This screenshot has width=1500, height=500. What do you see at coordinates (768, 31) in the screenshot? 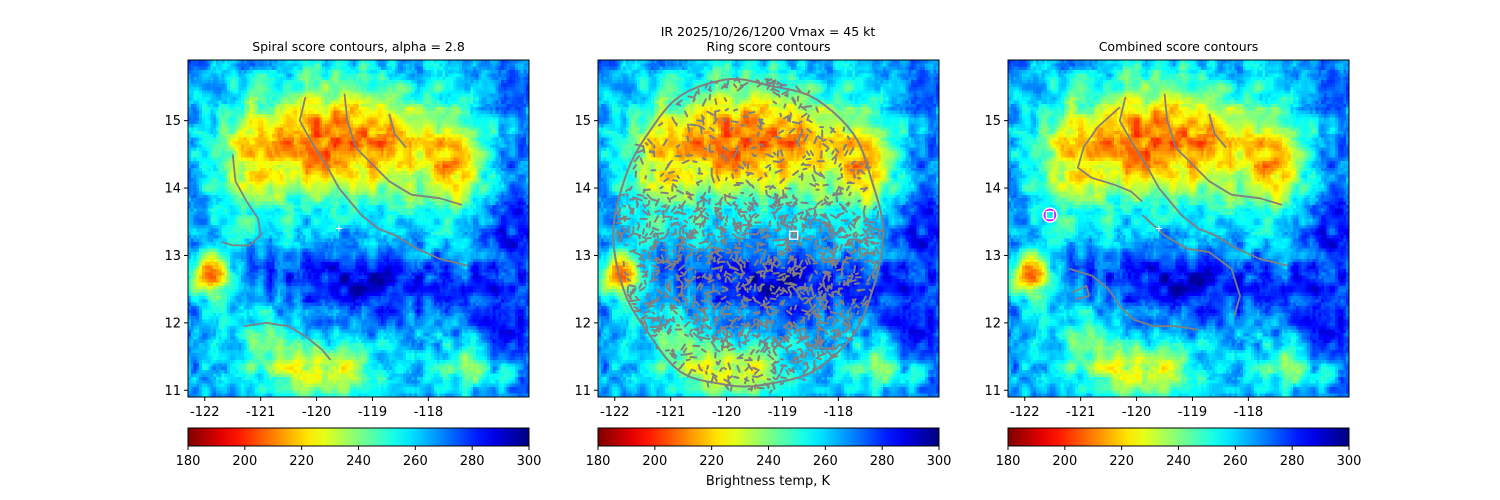
I see `suptitle: IR 2025/10/26/1200 Vmax = 45 kt` at bounding box center [768, 31].